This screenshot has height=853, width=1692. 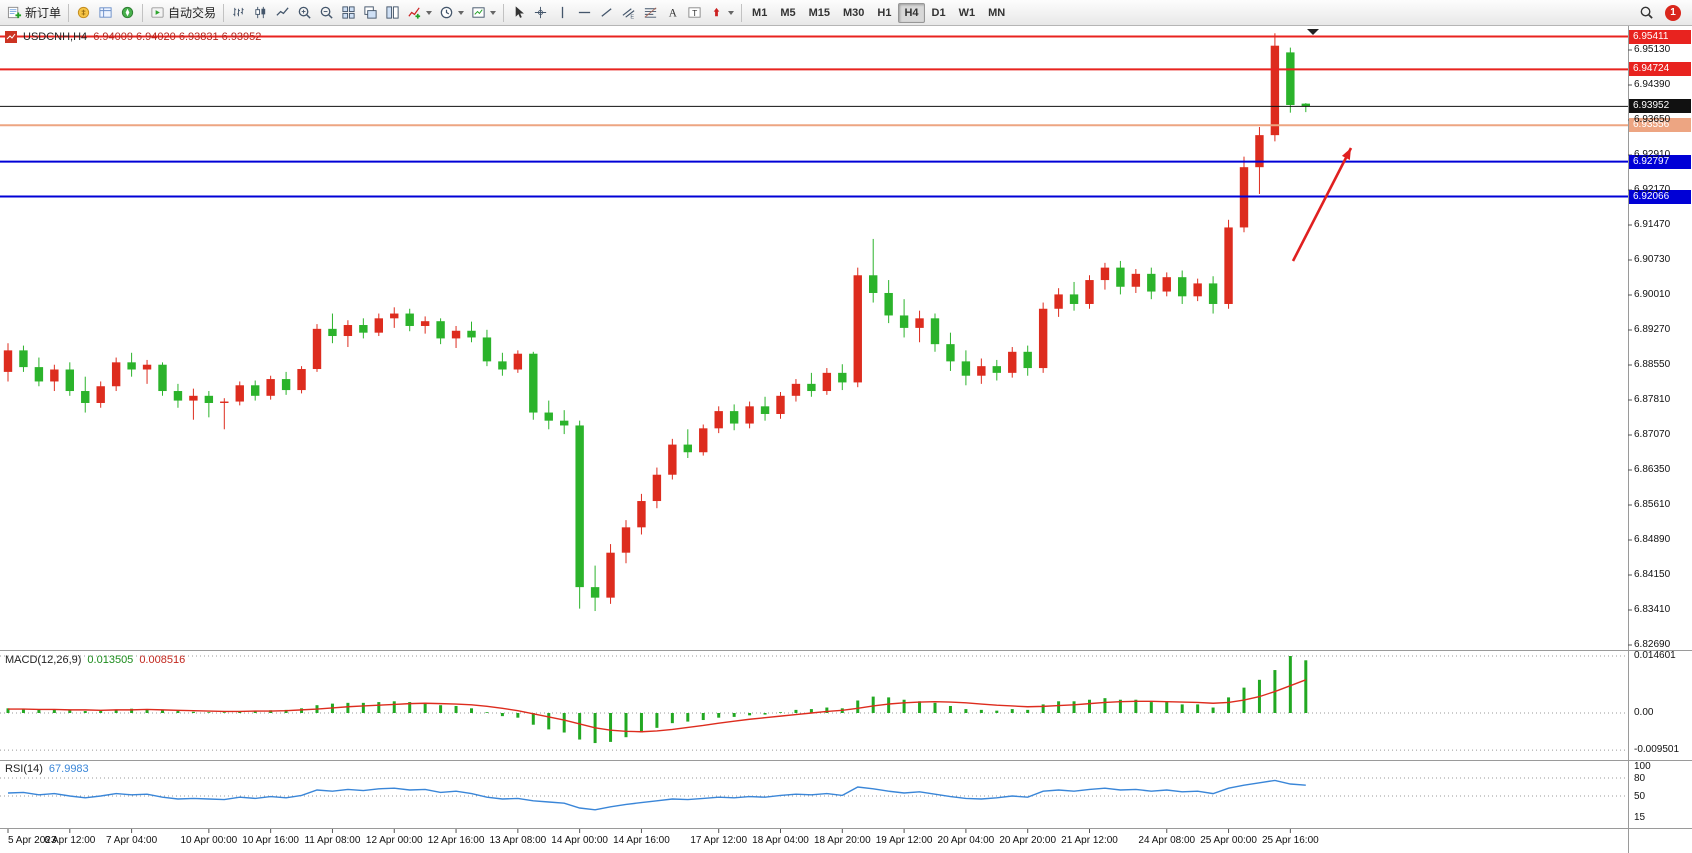 I want to click on macd-name: MACD(12,26,9), so click(x=43, y=660).